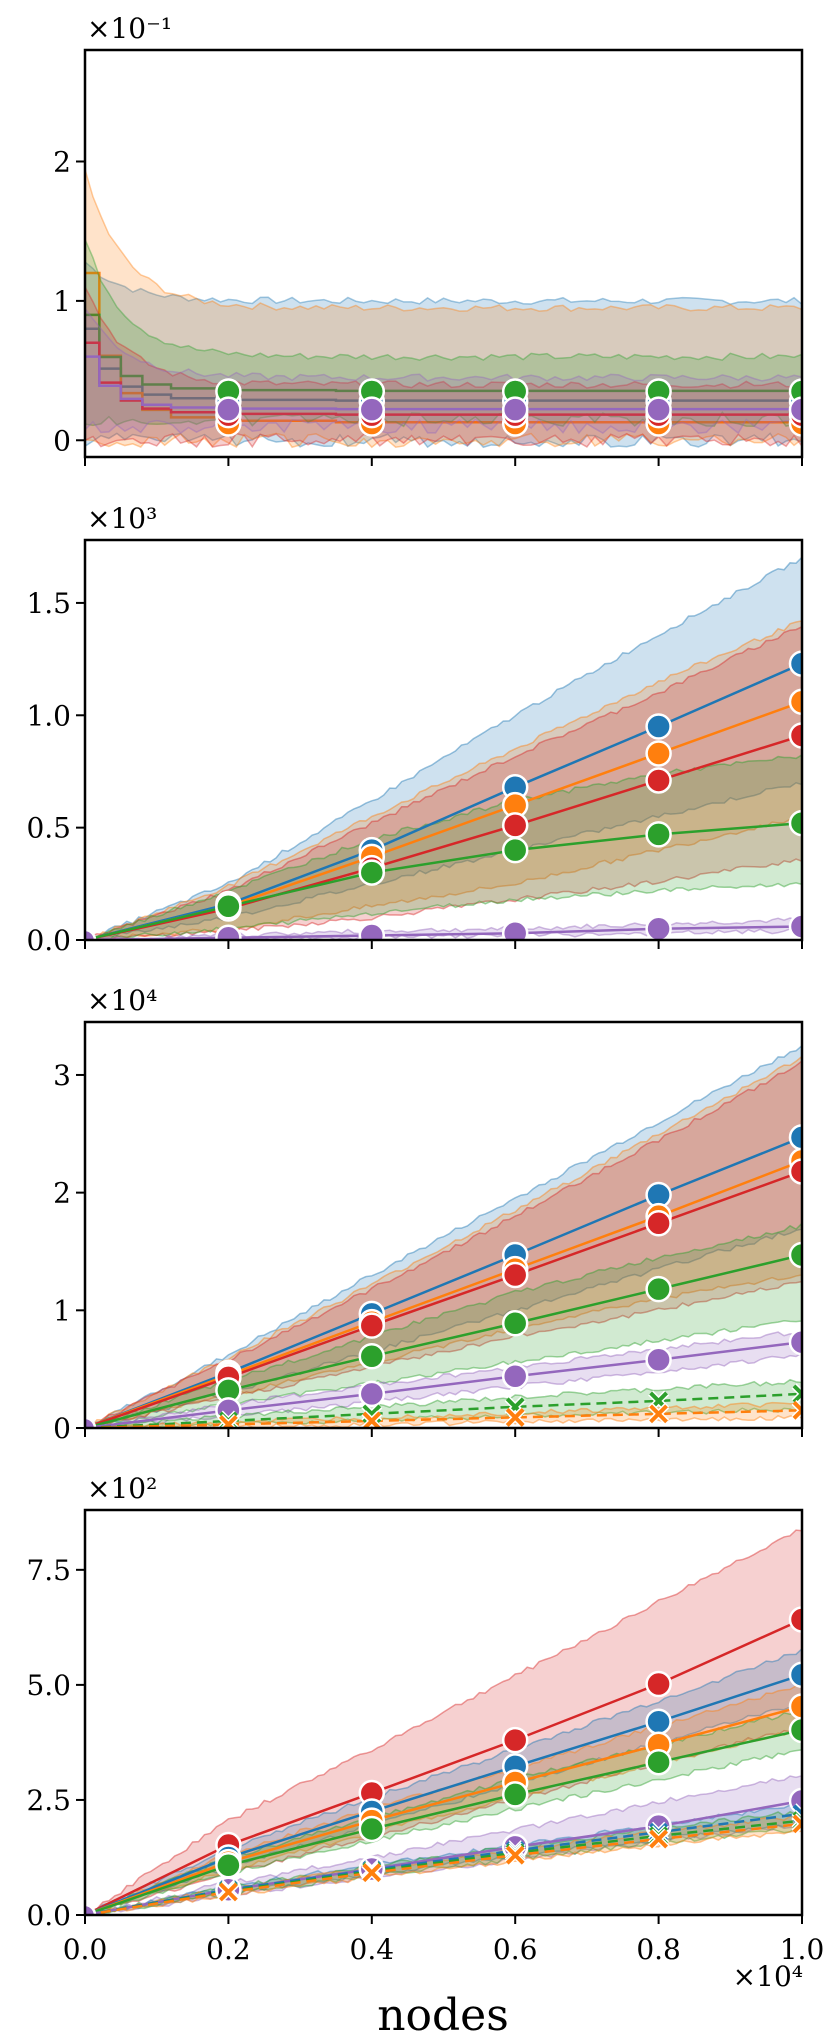  What do you see at coordinates (48, 715) in the screenshot?
I see `y-tick-label: 1.0` at bounding box center [48, 715].